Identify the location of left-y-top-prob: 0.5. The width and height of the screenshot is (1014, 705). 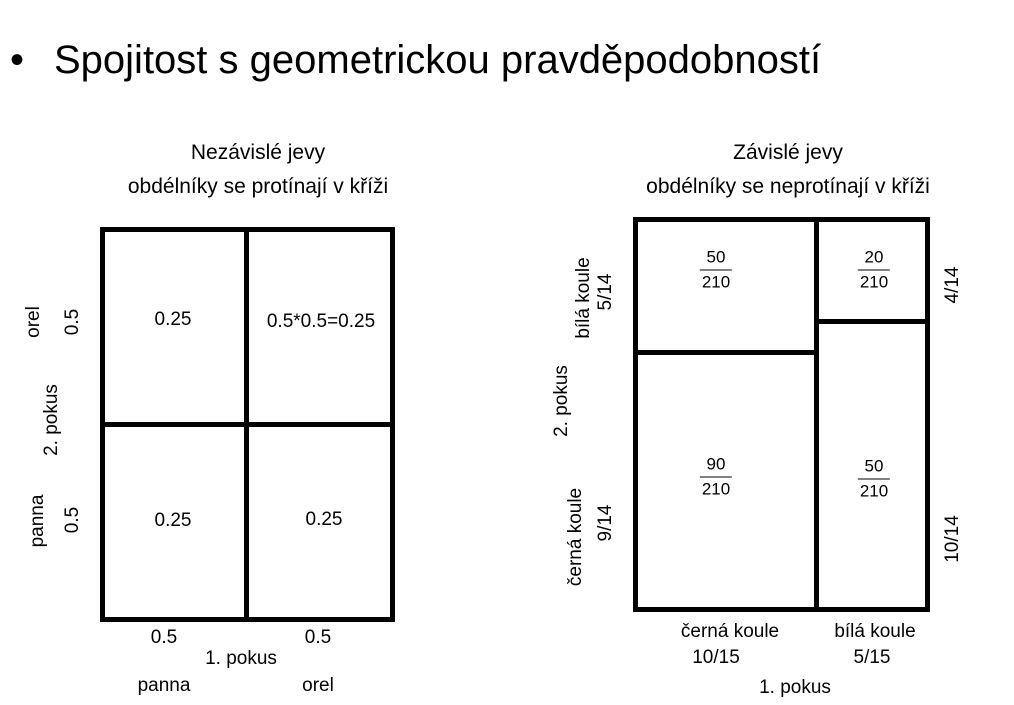
(72, 322).